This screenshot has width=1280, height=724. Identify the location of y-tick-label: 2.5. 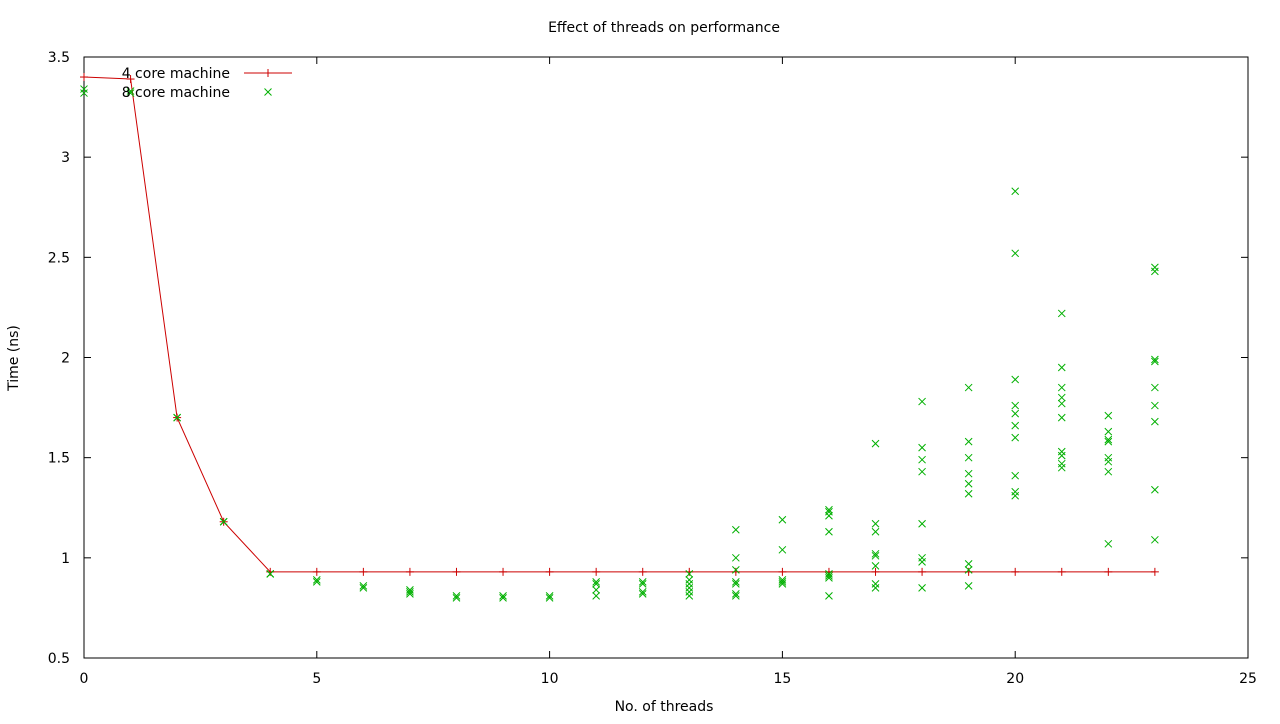
(59, 258).